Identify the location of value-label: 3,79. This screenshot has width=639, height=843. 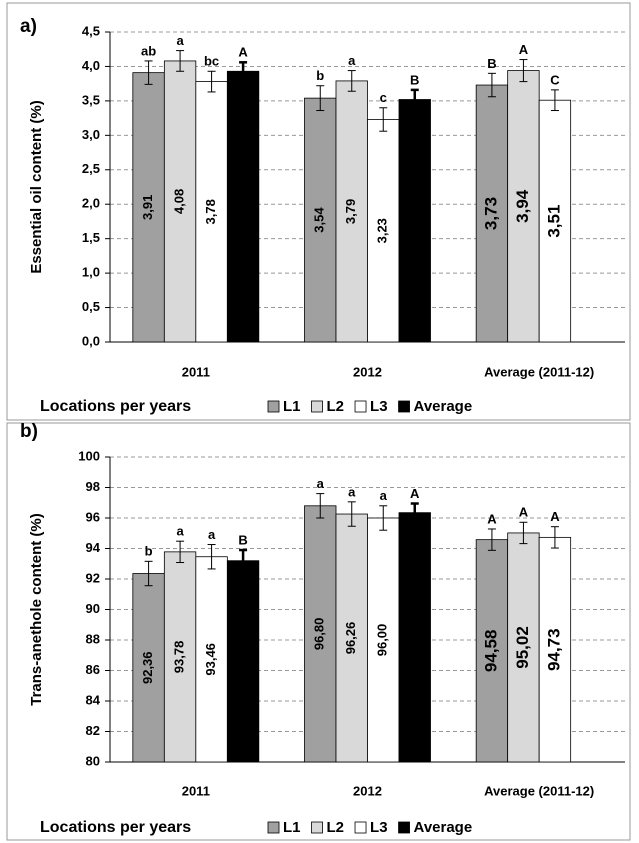
(350, 211).